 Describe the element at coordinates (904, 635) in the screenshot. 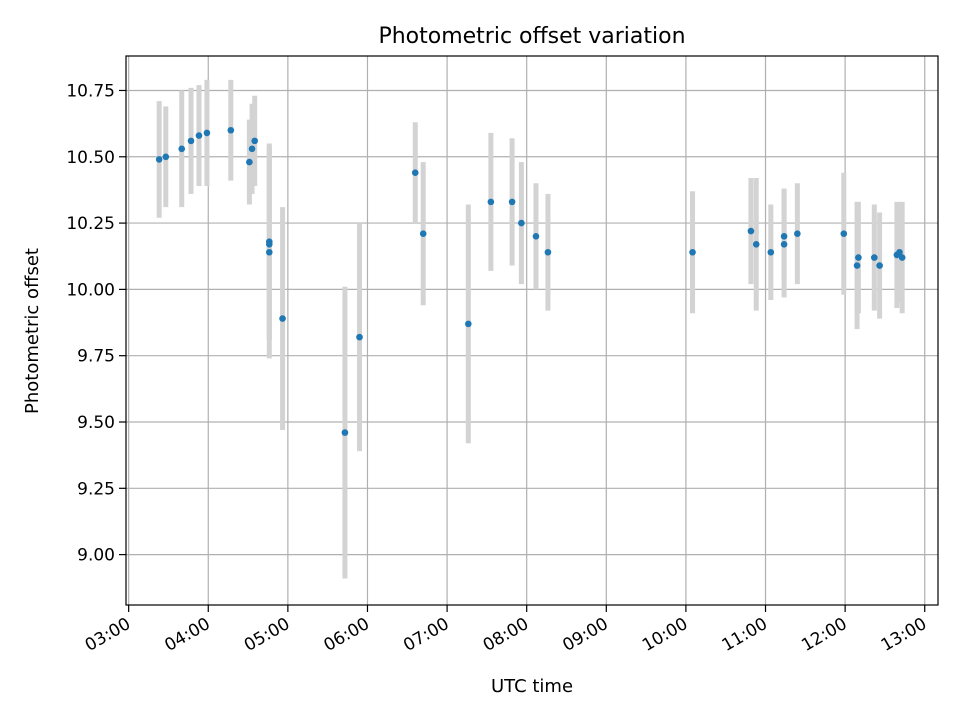

I see `x-tick-label: 13:00` at that location.